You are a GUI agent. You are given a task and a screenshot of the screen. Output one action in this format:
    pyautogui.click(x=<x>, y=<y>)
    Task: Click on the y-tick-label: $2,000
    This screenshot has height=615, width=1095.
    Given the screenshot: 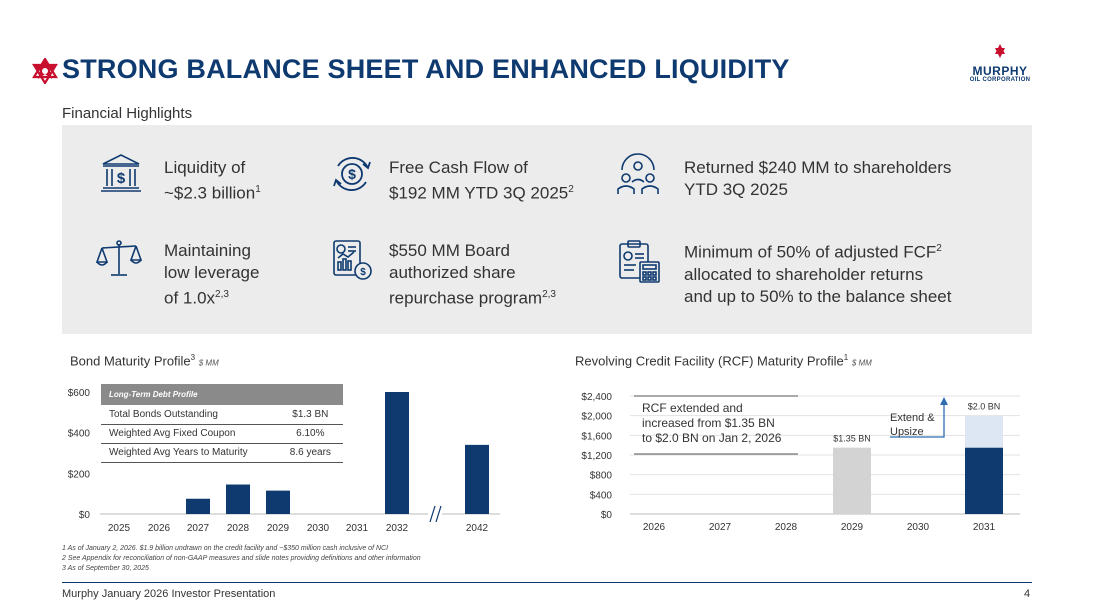 What is the action you would take?
    pyautogui.click(x=596, y=417)
    